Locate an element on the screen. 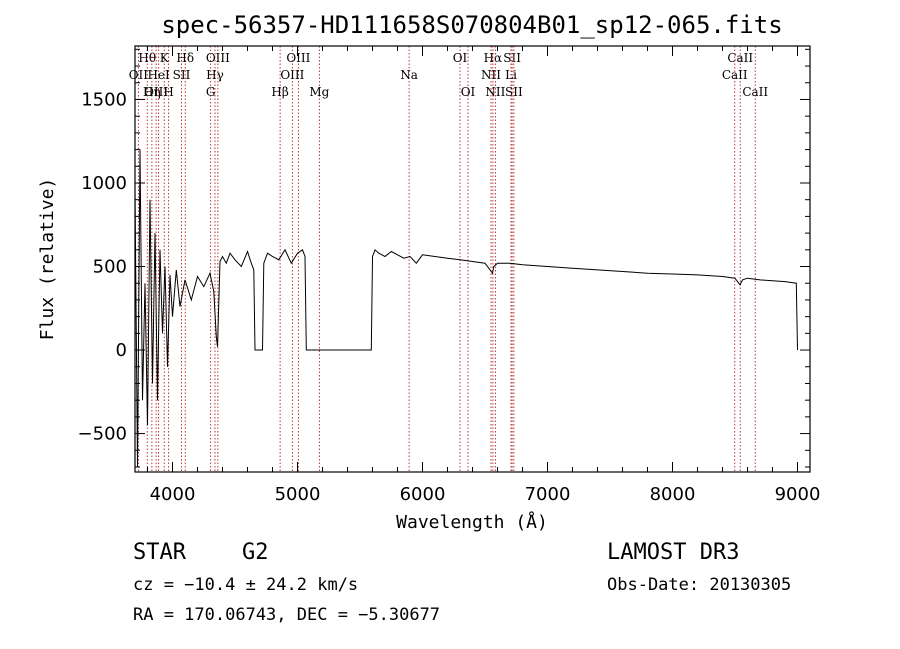 The height and width of the screenshot is (649, 900). y-tick-label: 1000 is located at coordinates (104, 183).